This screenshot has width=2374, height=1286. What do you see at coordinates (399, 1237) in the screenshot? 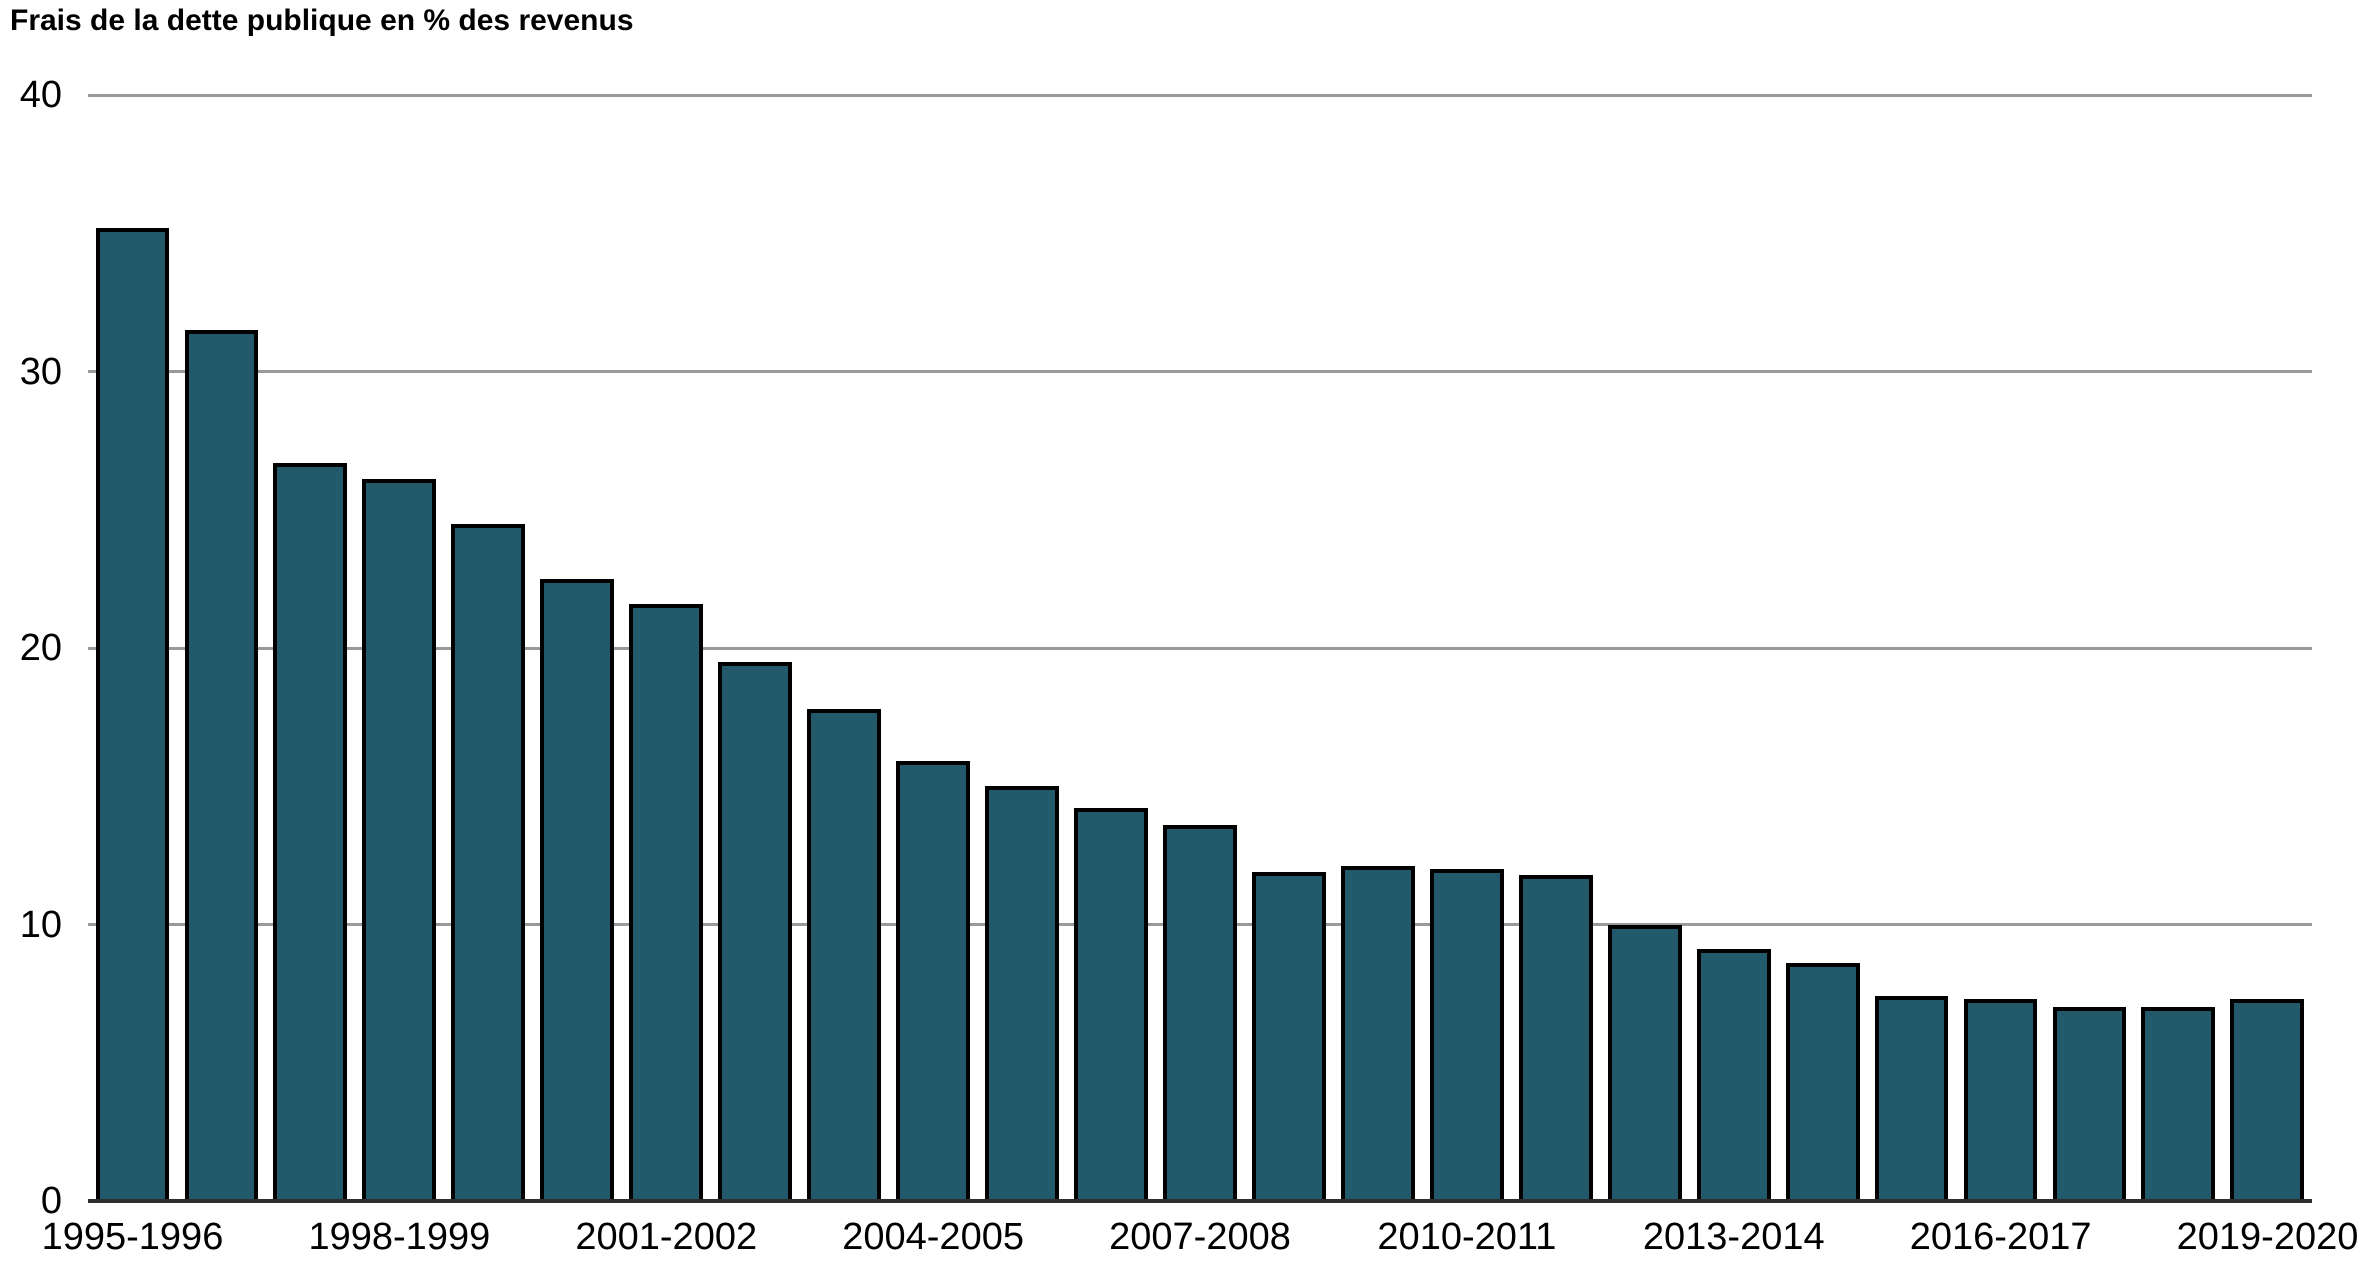
I see `x-tick-label-1998-1999: 1998-1999` at bounding box center [399, 1237].